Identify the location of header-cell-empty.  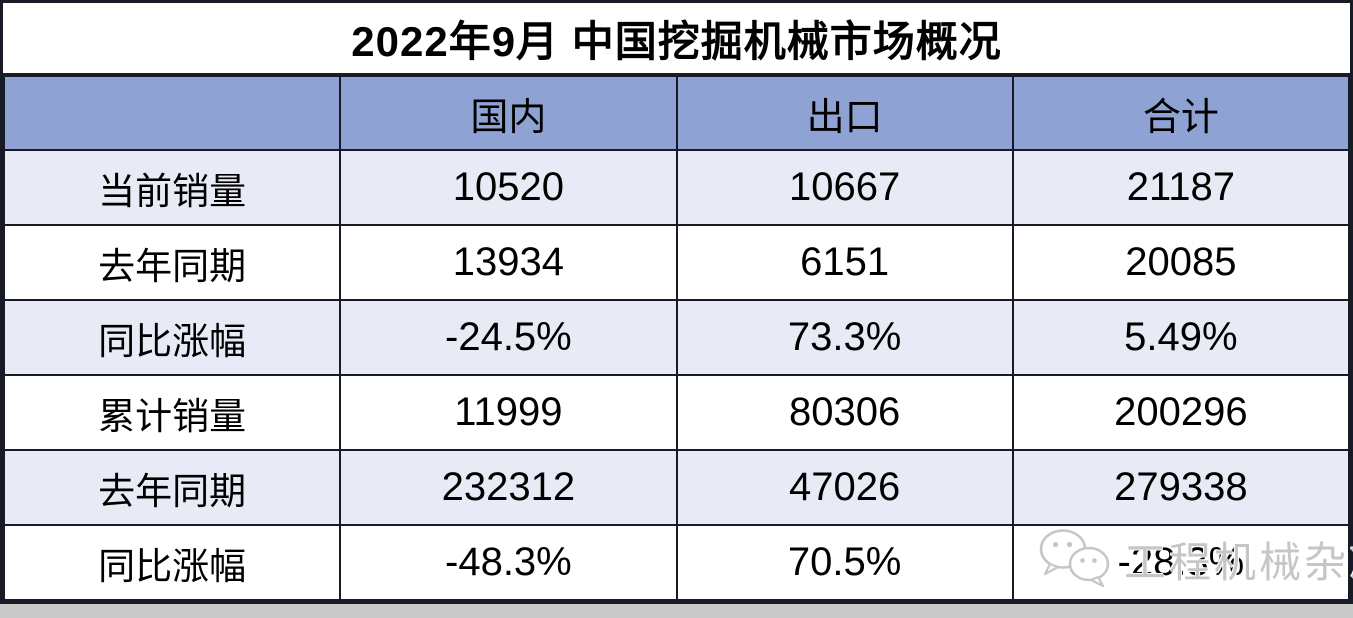
(172, 113).